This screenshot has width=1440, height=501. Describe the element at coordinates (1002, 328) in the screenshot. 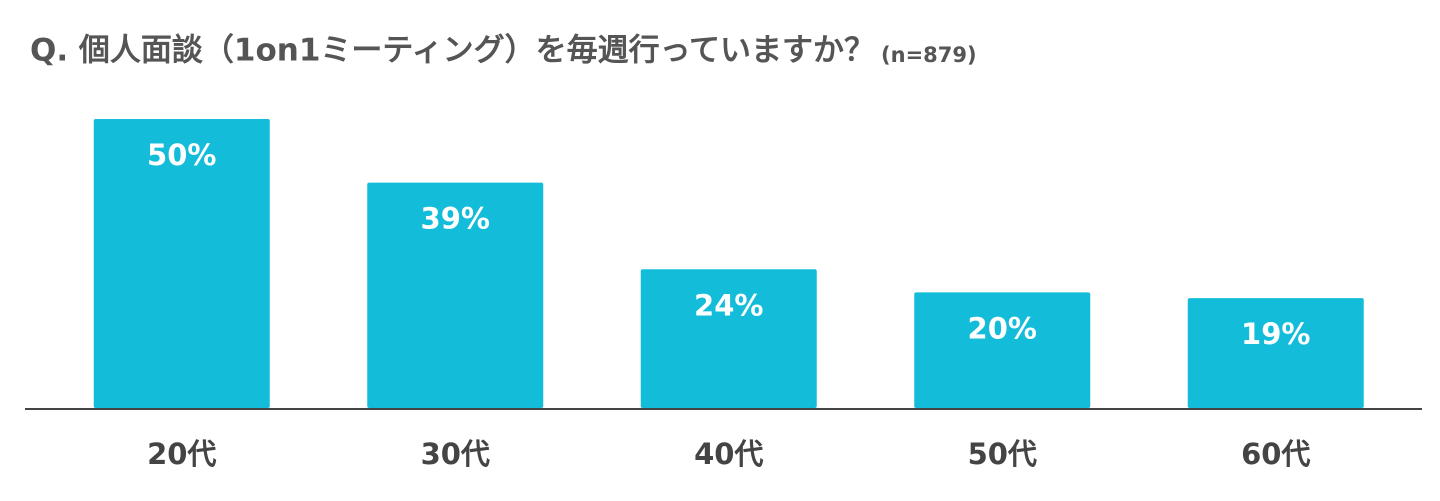

I see `value-label: 20%` at that location.